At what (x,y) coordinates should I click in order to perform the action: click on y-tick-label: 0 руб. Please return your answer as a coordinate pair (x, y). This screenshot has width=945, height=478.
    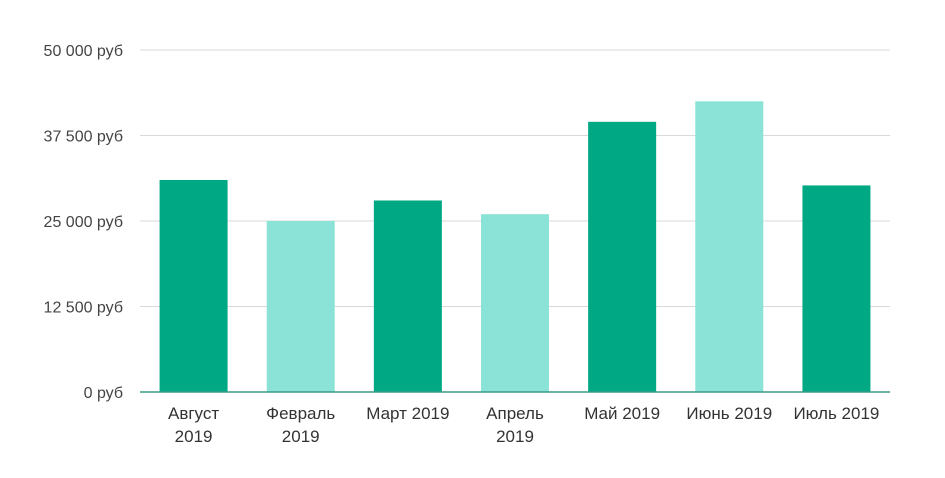
    Looking at the image, I should click on (103, 393).